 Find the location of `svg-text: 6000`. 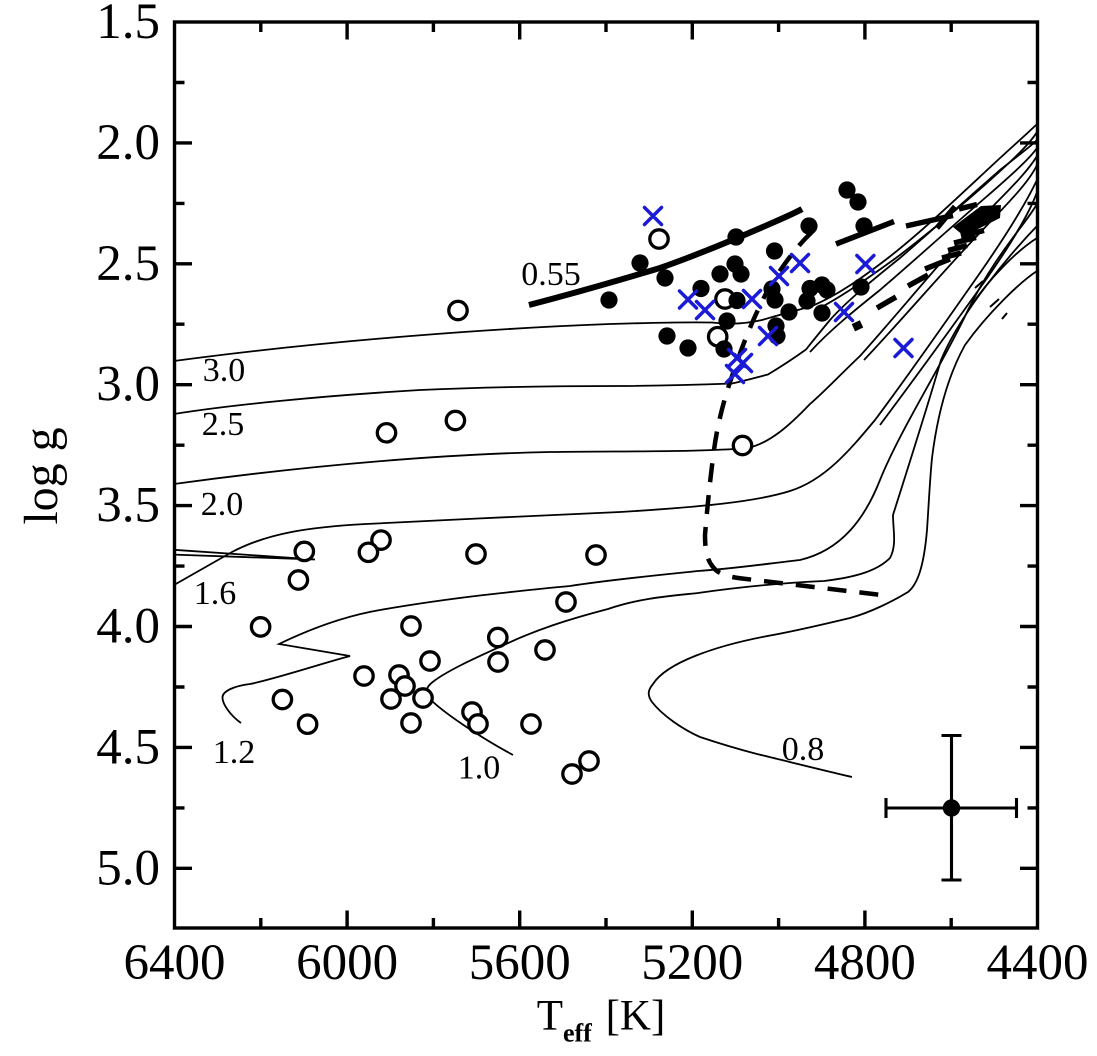

svg-text: 6000 is located at coordinates (347, 963).